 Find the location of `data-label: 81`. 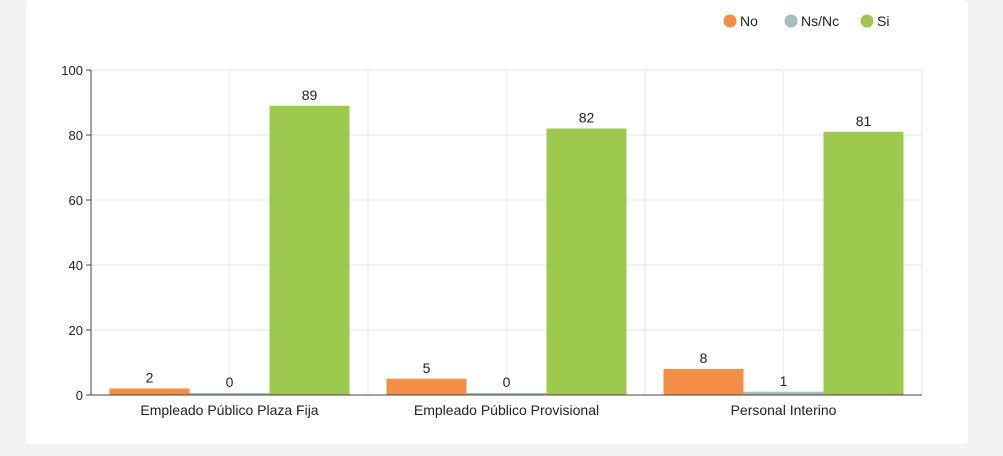

data-label: 81 is located at coordinates (864, 121).